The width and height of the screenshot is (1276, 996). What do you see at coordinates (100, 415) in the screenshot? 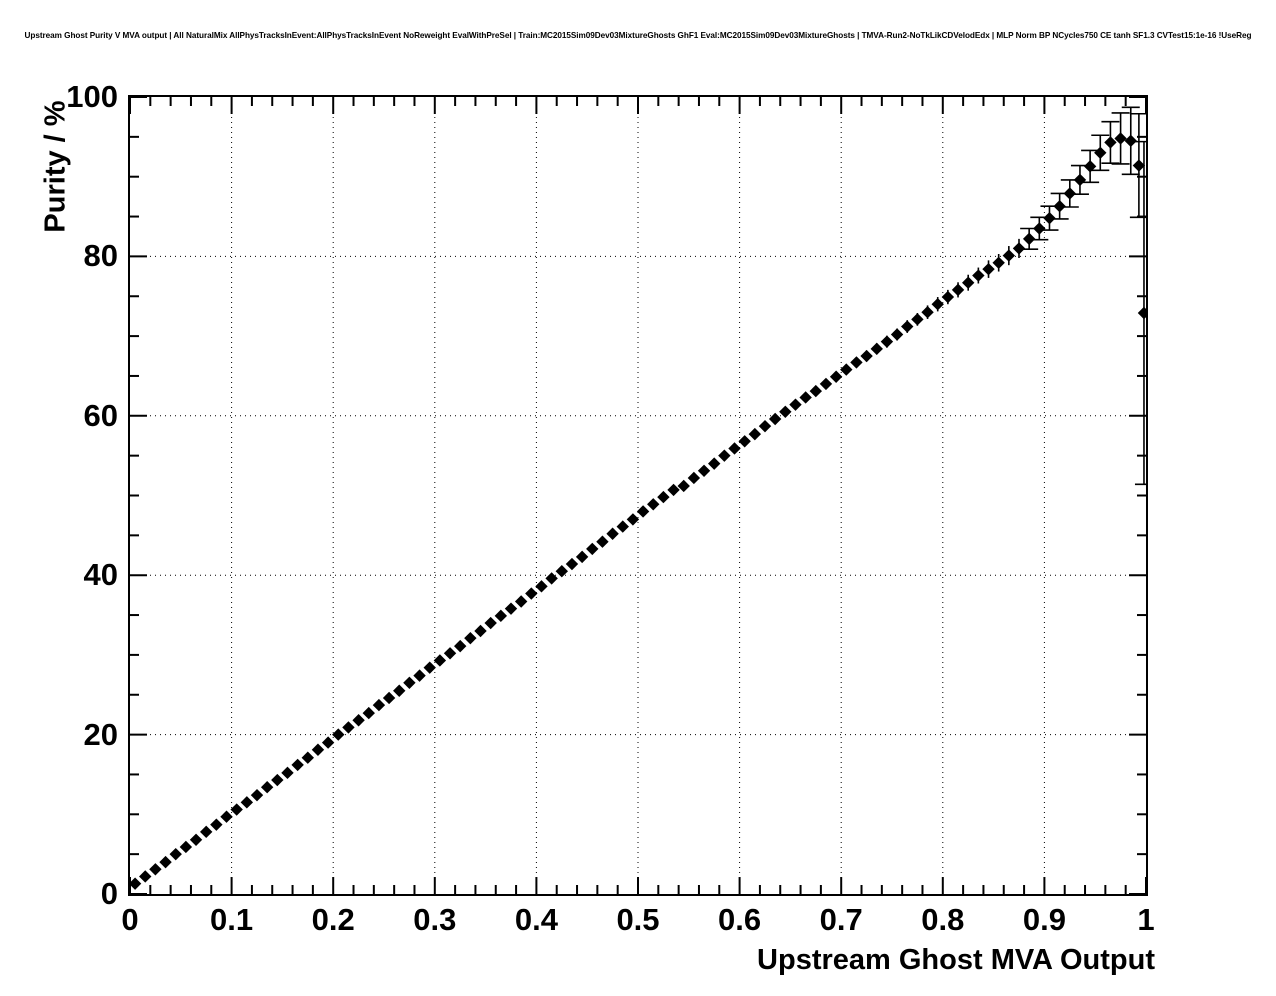
I see `y-tick-label: 60` at bounding box center [100, 415].